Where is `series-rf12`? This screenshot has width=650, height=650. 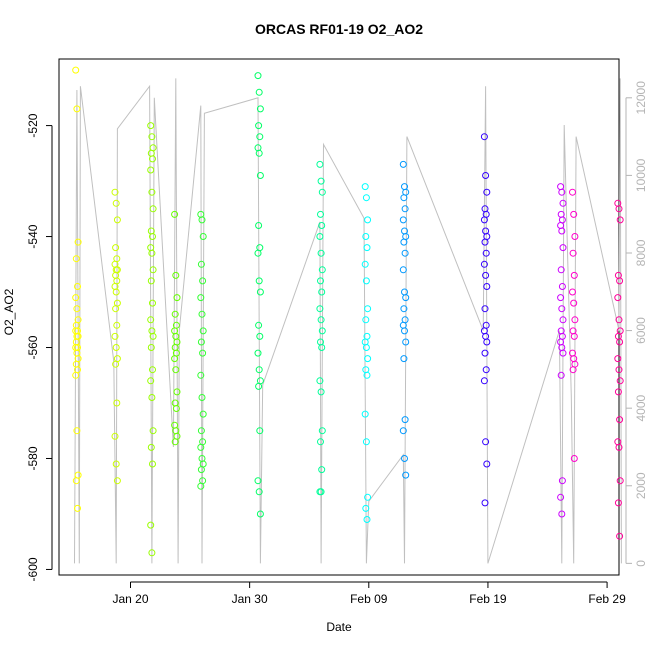 series-rf12 is located at coordinates (574, 325).